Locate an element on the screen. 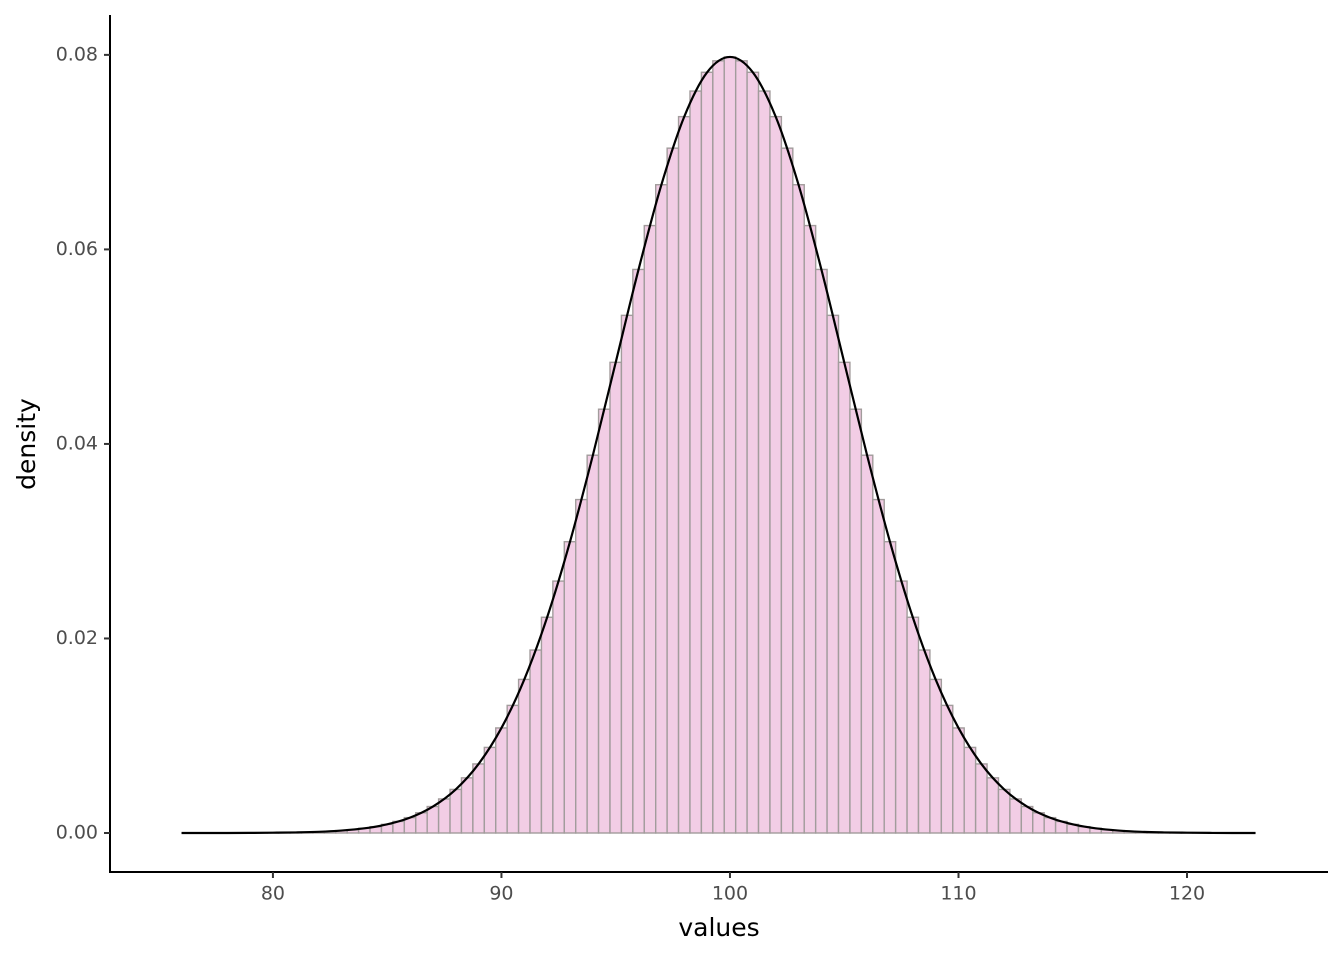 The image size is (1344, 960). y-axis-title: density is located at coordinates (26, 444).